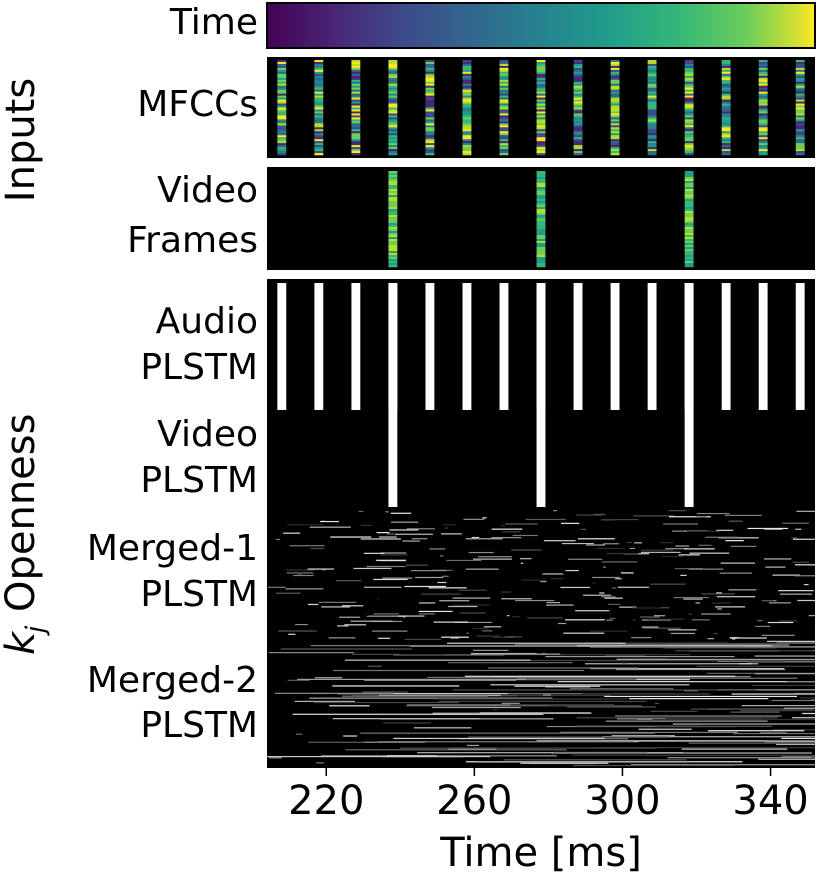  Describe the element at coordinates (192, 240) in the screenshot. I see `row-label: Frames` at that location.